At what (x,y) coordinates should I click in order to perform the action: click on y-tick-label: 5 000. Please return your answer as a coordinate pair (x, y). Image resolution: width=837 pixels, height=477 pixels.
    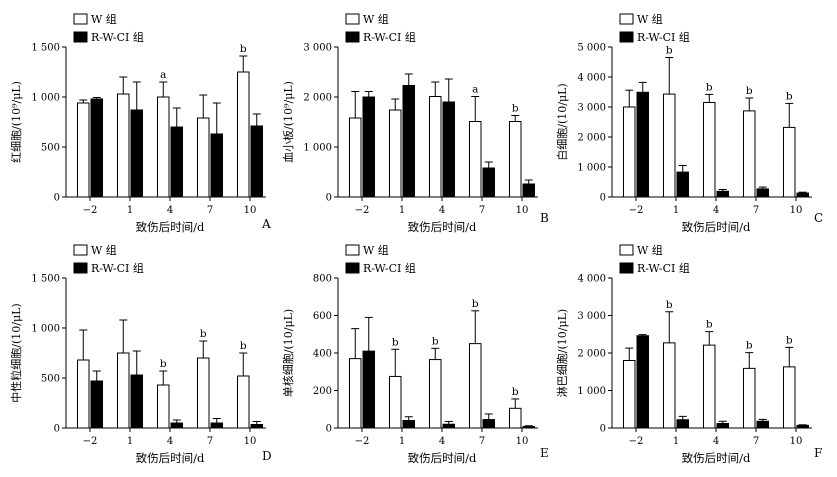
    Looking at the image, I should click on (591, 48).